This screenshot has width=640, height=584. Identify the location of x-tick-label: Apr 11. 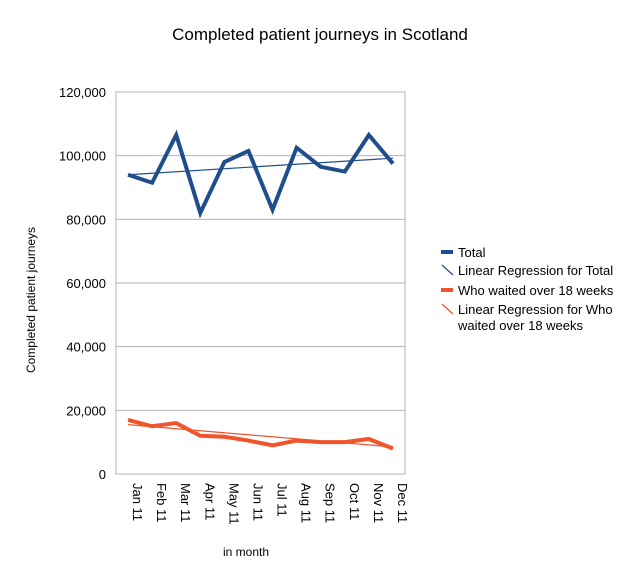
(209, 501).